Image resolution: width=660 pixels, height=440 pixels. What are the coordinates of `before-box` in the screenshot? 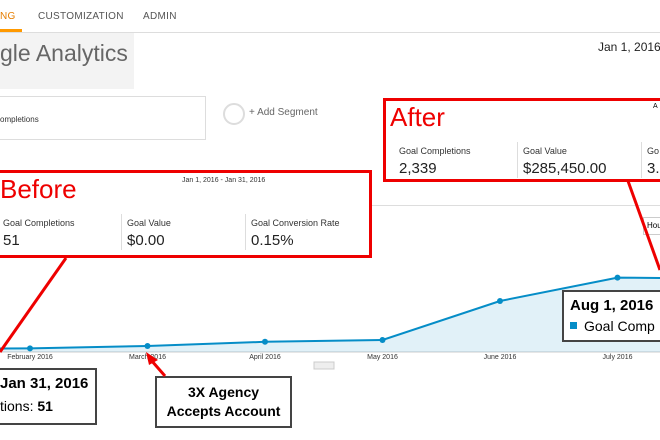 It's located at (186, 214).